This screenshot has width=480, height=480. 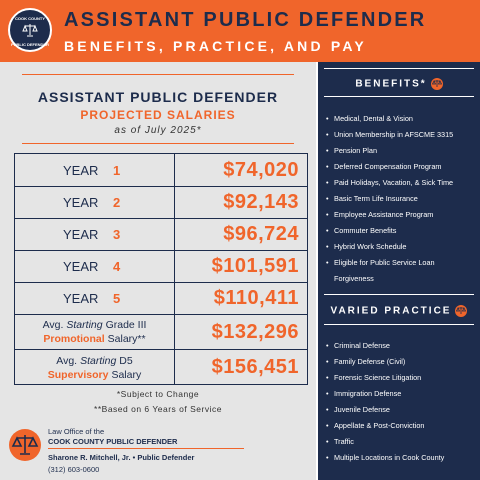 What do you see at coordinates (255, 331) in the screenshot?
I see `salary: $132,296` at bounding box center [255, 331].